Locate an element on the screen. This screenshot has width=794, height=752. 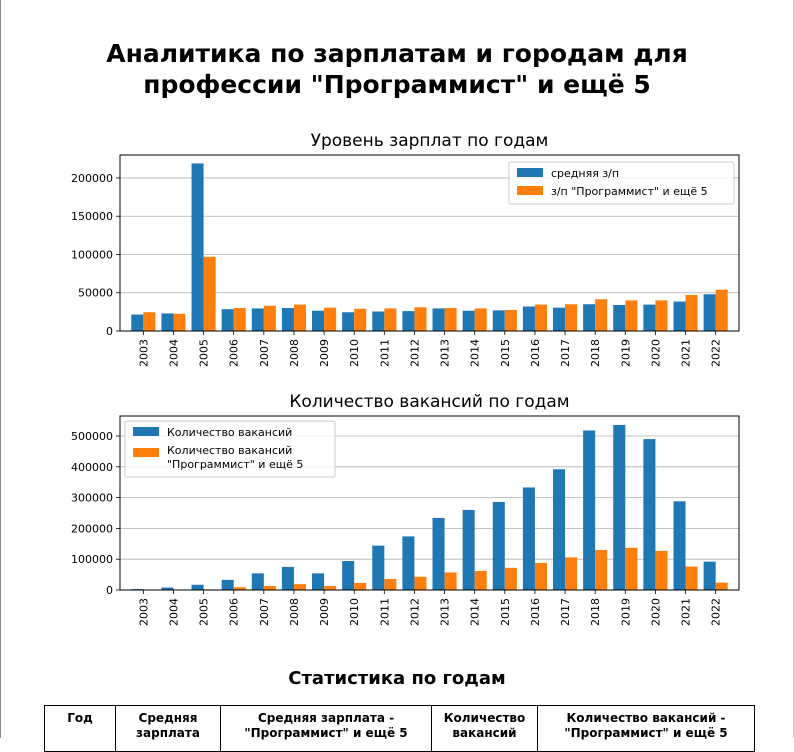
bar-avg-2019 is located at coordinates (619, 507).